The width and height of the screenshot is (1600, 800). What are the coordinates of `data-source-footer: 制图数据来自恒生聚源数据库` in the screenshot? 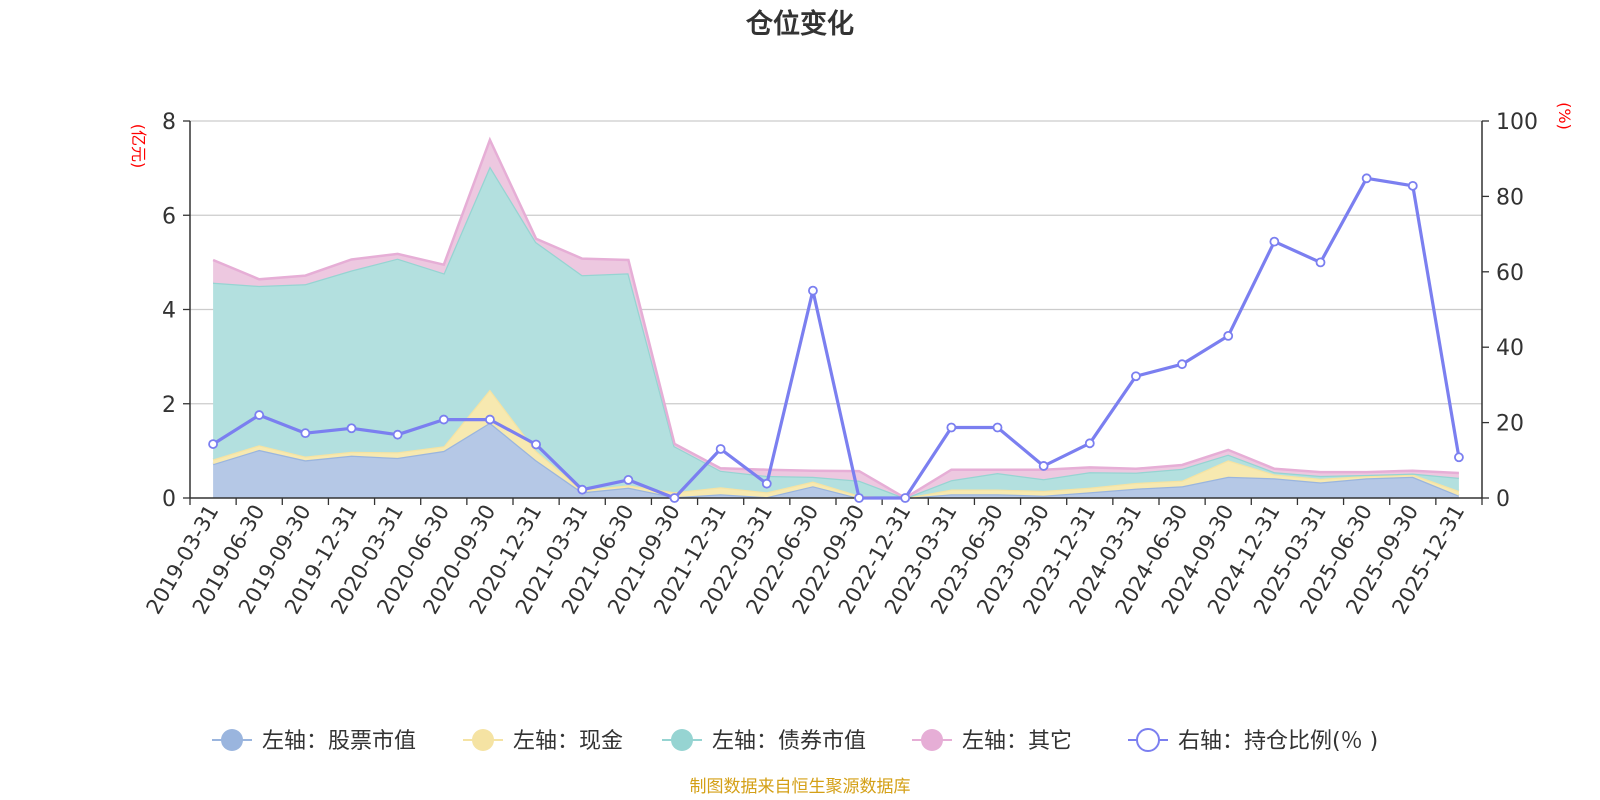 It's located at (800, 787).